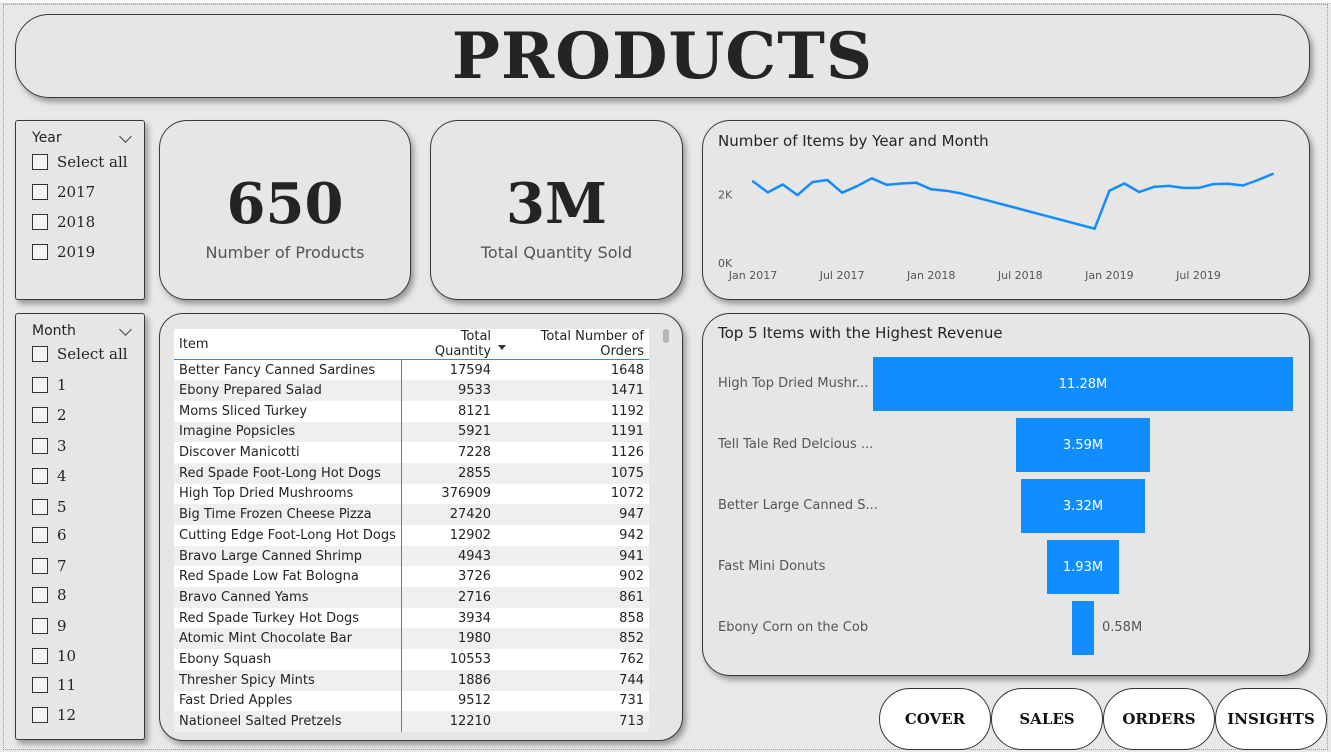 This screenshot has width=1331, height=752. Describe the element at coordinates (411, 597) in the screenshot. I see `table-row: Bravo Canned Yams 2716 861` at that location.